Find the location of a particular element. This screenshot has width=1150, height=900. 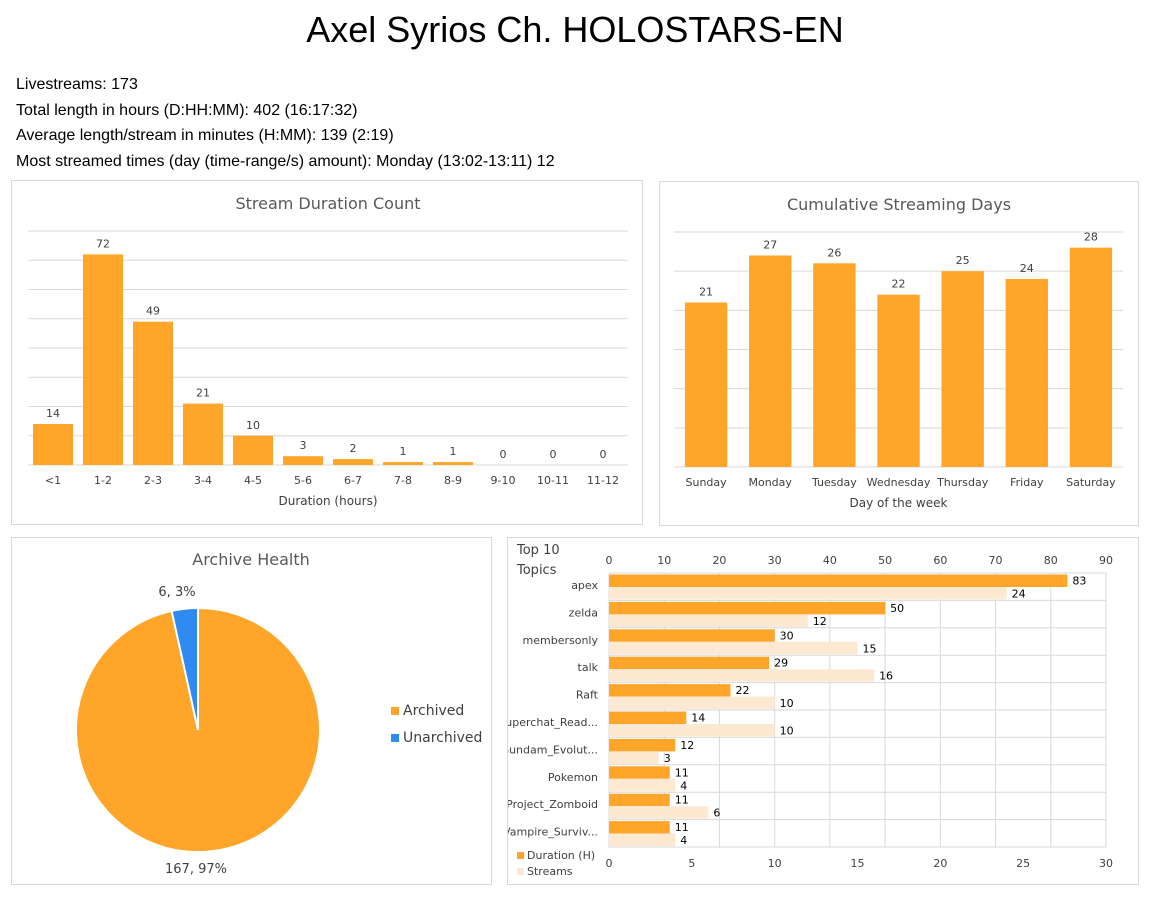

data-label-streams-membersonly: 15 is located at coordinates (870, 648).